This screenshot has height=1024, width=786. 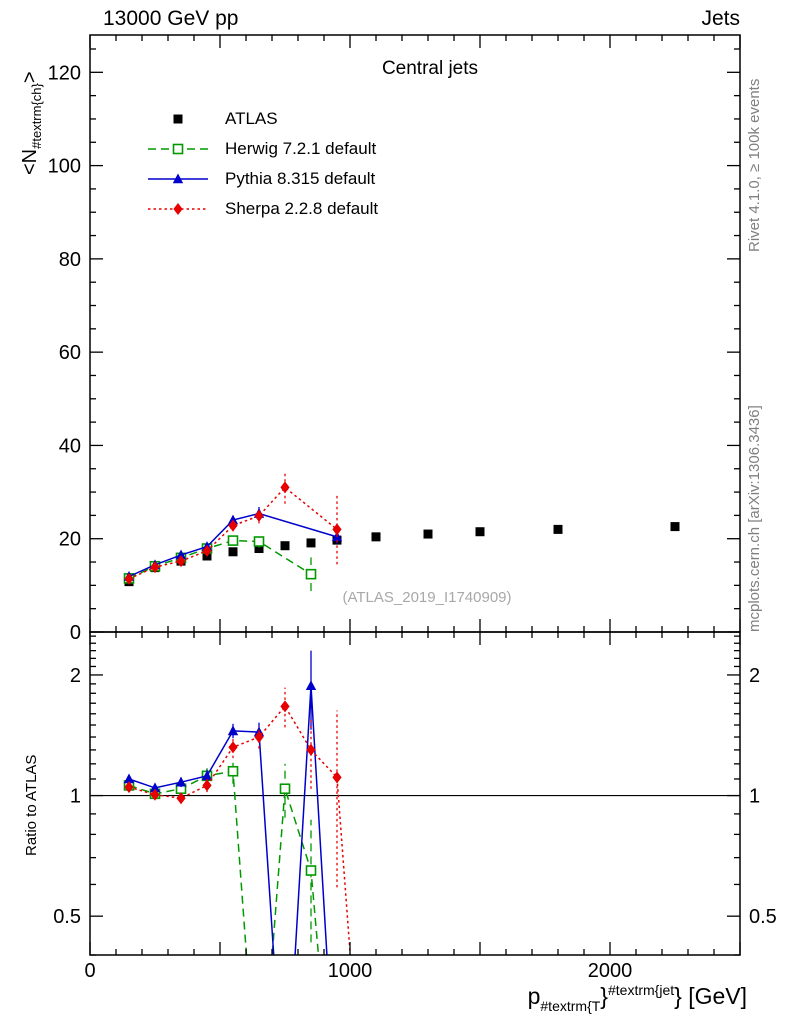 I want to click on ylabel-sub: #textrm{ch}, so click(x=36, y=116).